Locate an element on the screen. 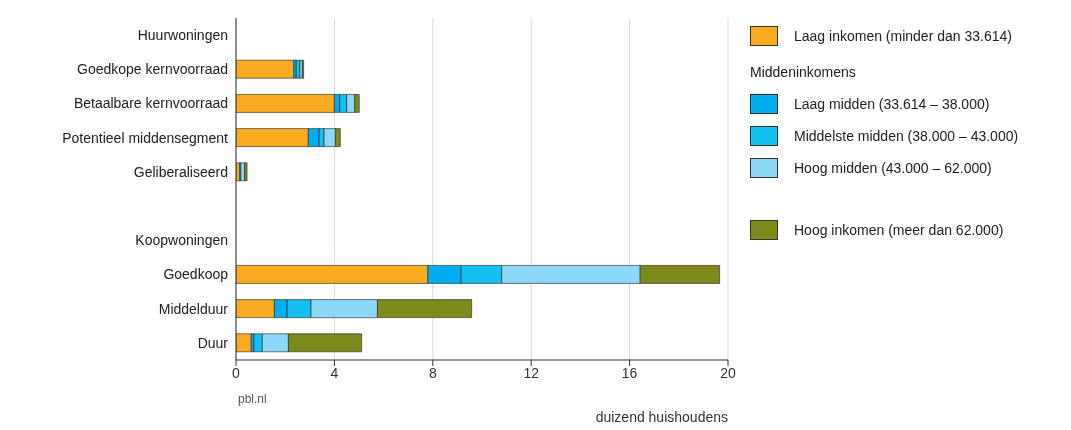  x-tick-label: 20 is located at coordinates (728, 372).